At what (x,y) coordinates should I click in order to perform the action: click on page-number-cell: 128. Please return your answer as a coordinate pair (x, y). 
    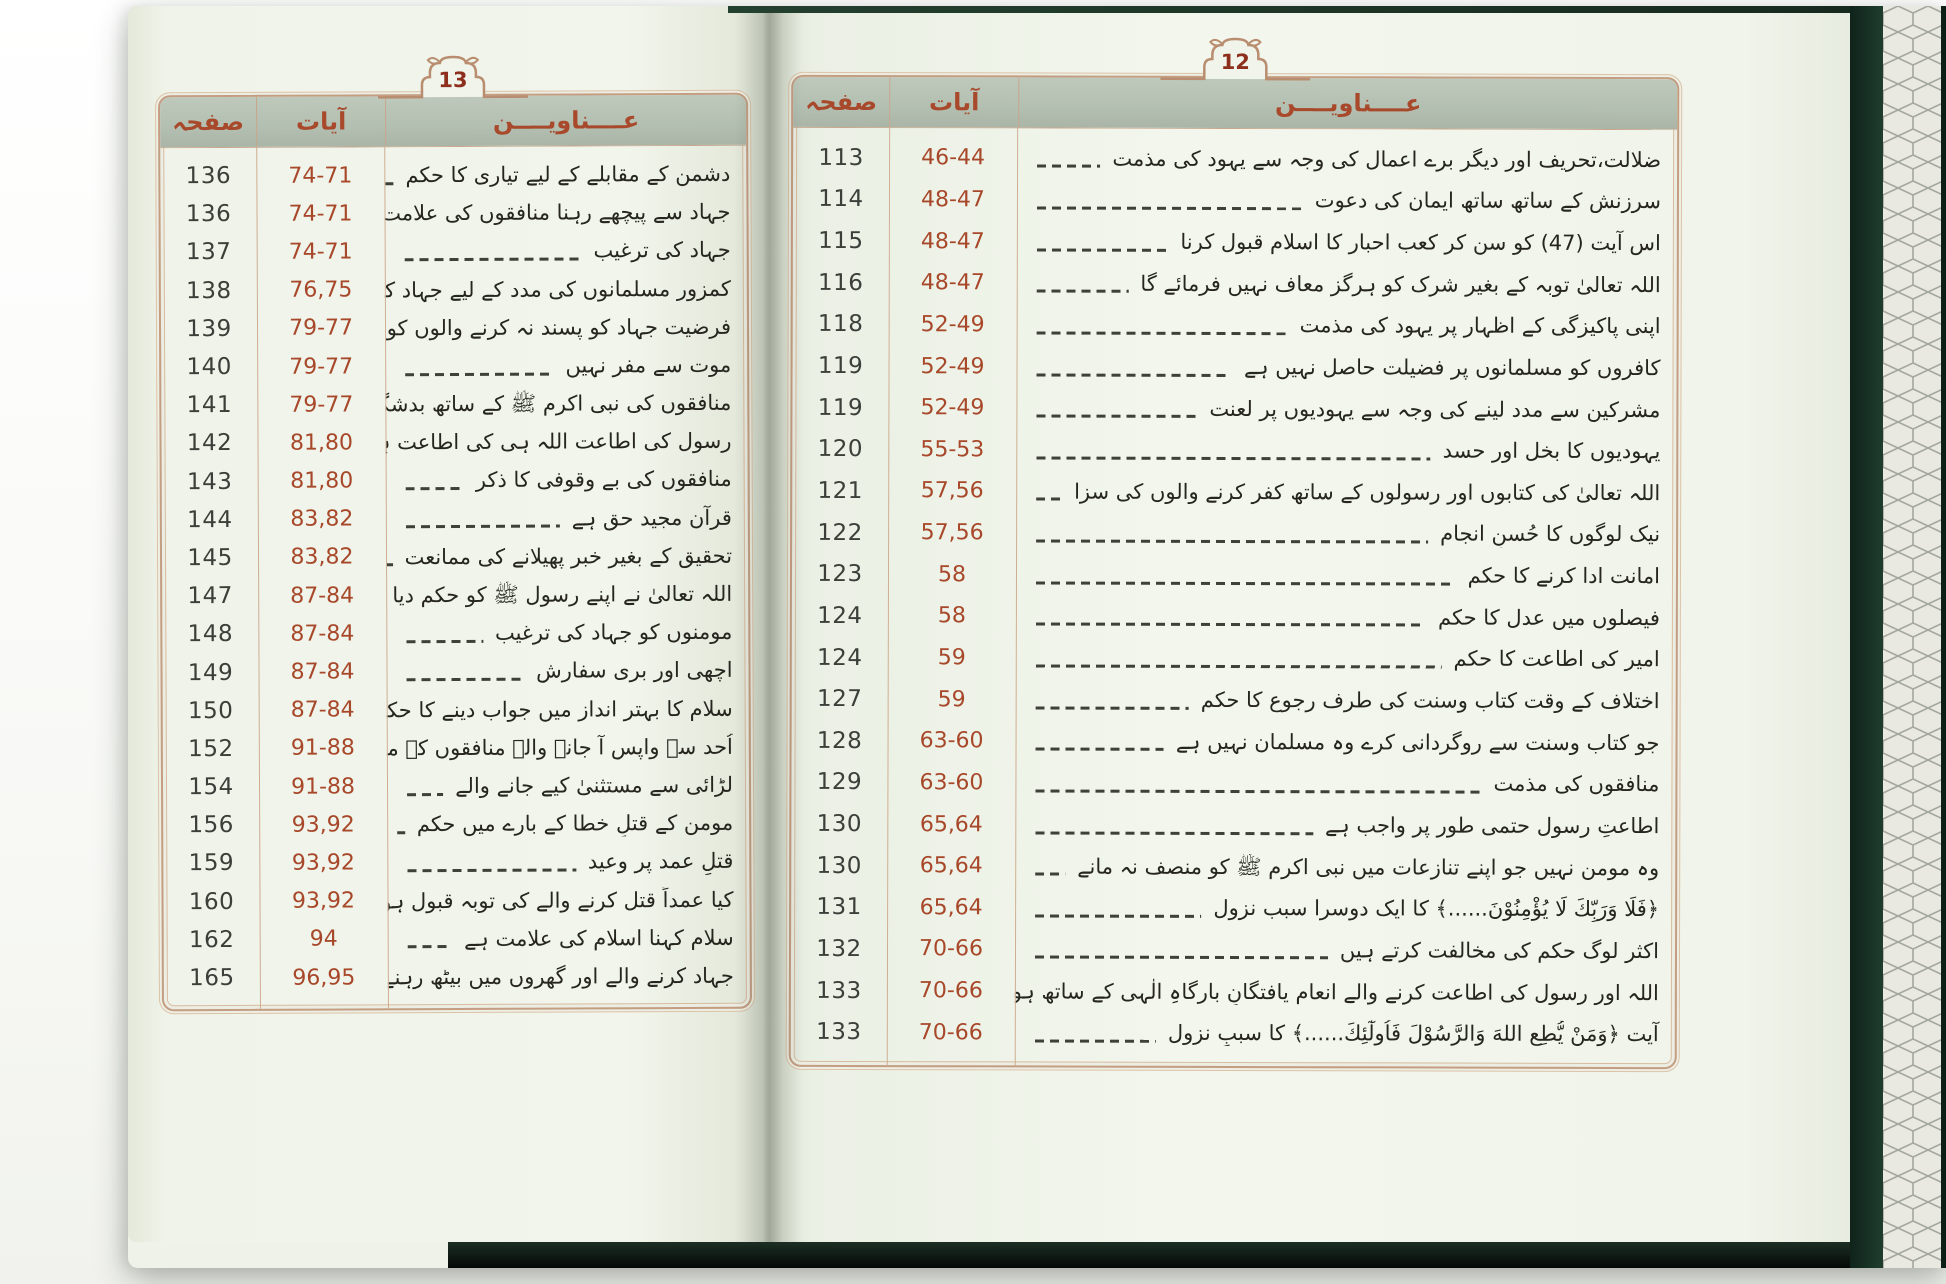
    Looking at the image, I should click on (839, 740).